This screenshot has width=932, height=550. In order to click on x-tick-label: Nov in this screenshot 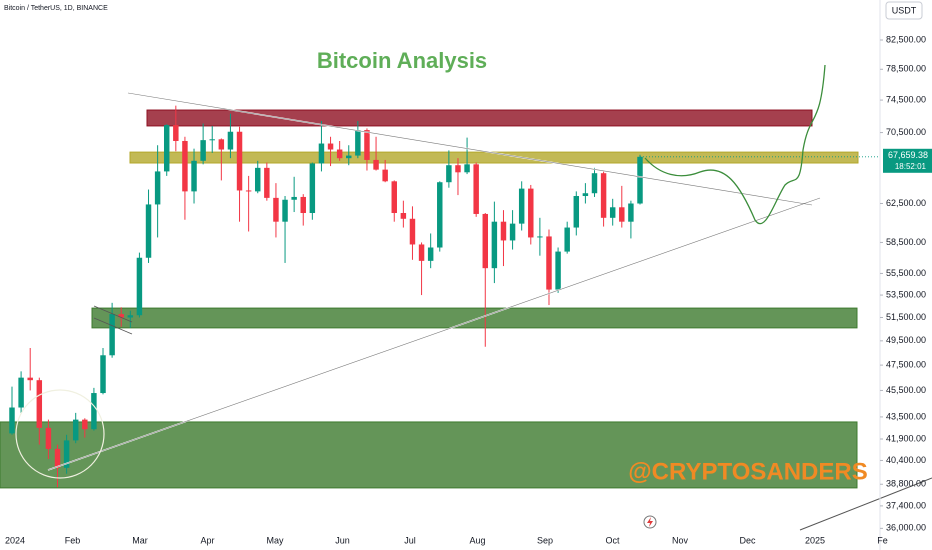, I will do `click(680, 540)`.